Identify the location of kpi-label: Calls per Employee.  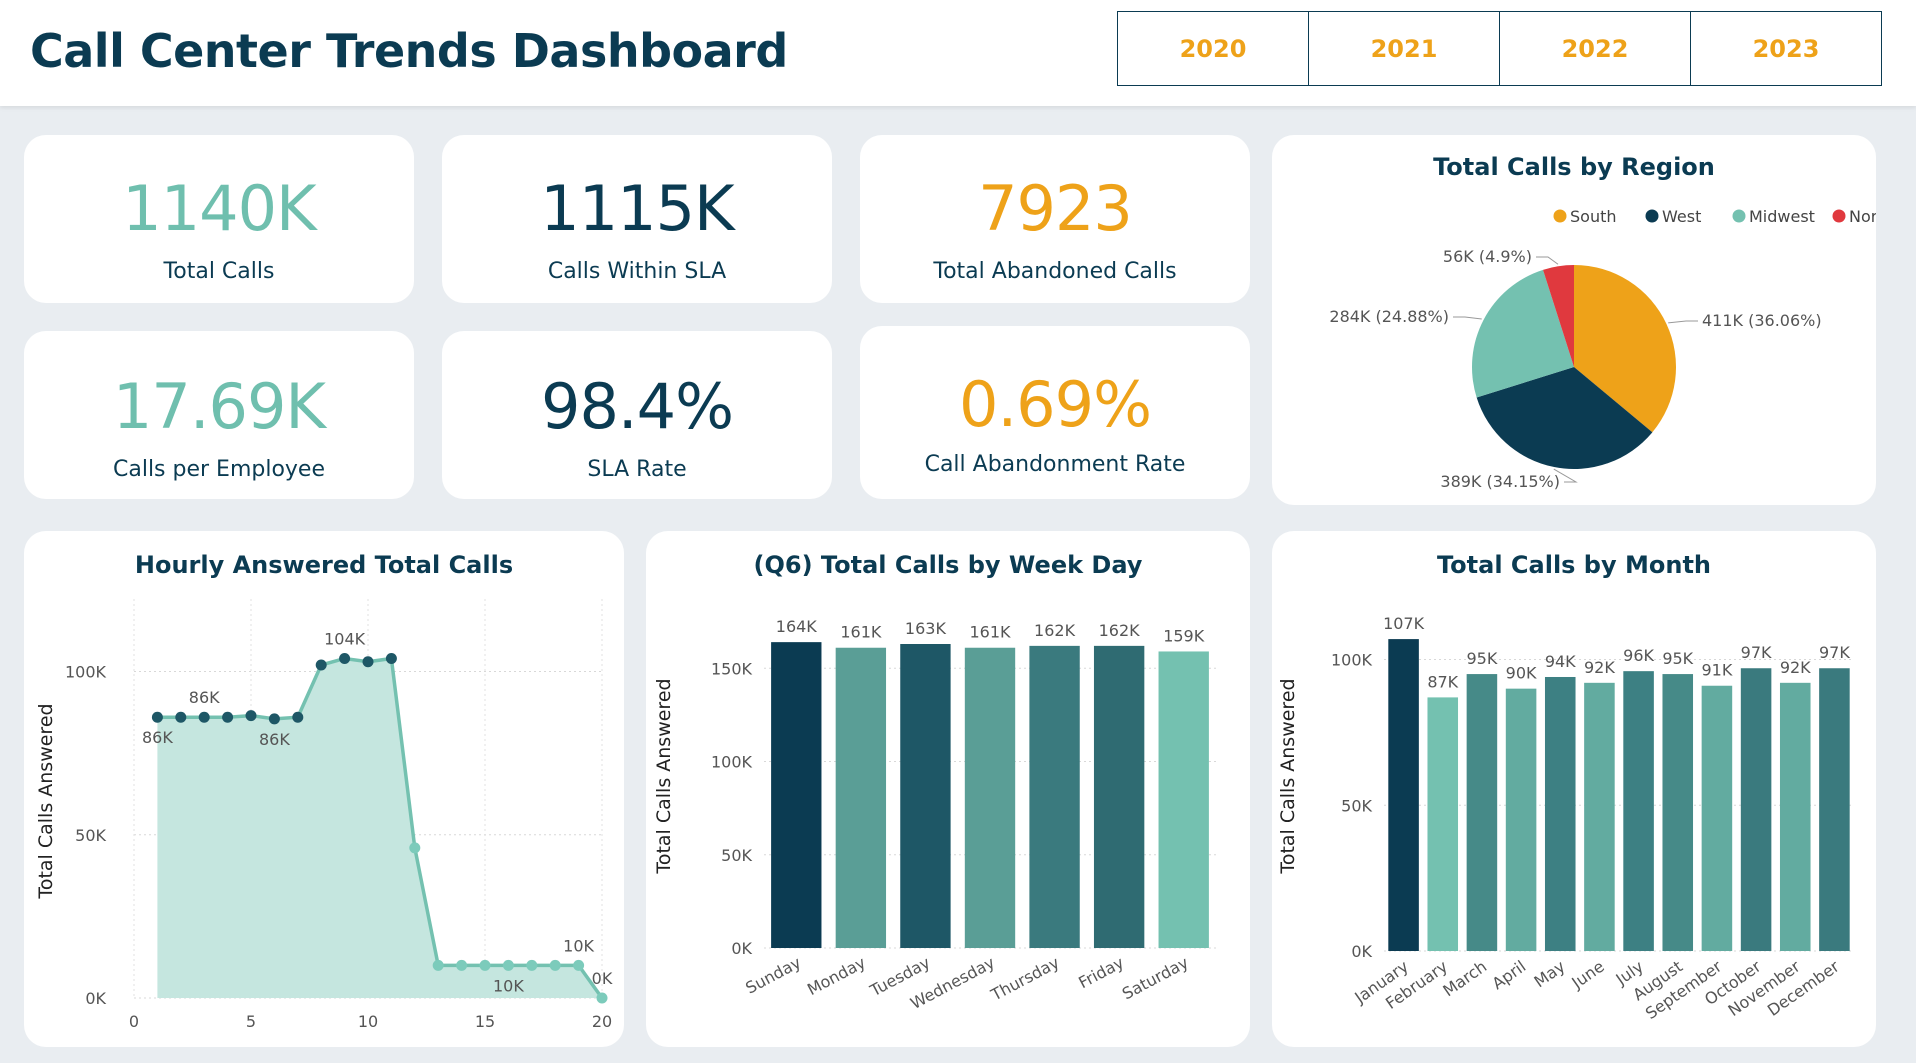
(219, 469).